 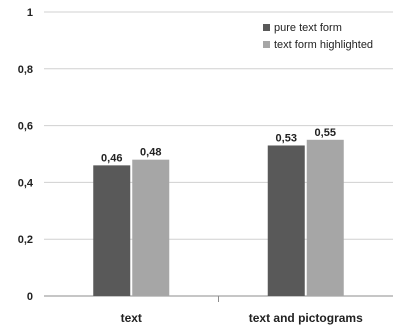 I want to click on y-tick-label: 1, so click(x=30, y=13).